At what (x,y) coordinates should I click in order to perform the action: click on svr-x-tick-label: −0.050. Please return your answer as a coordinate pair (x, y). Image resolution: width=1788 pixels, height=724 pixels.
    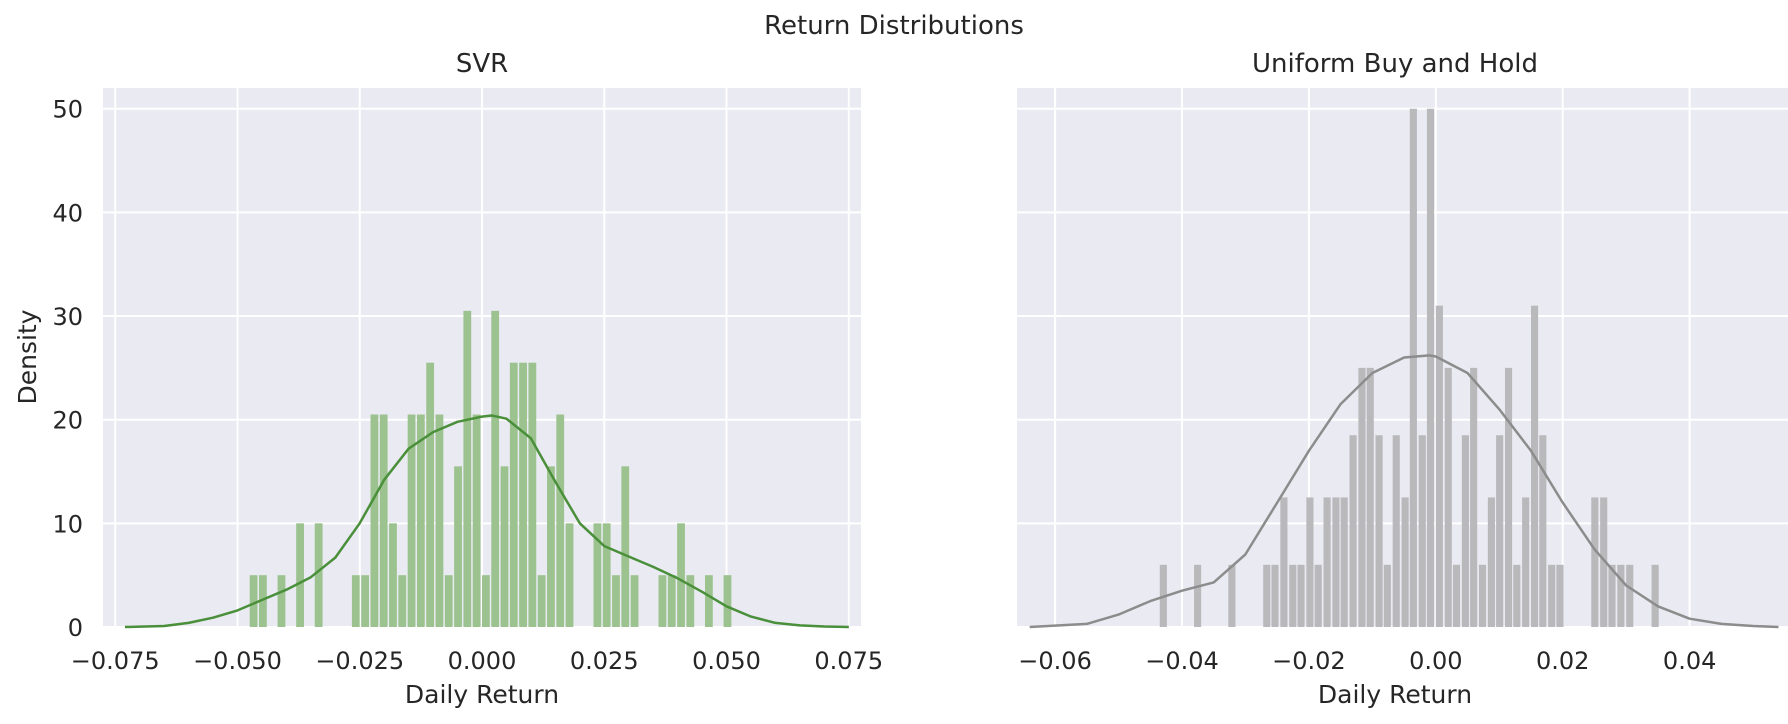
    Looking at the image, I should click on (237, 661).